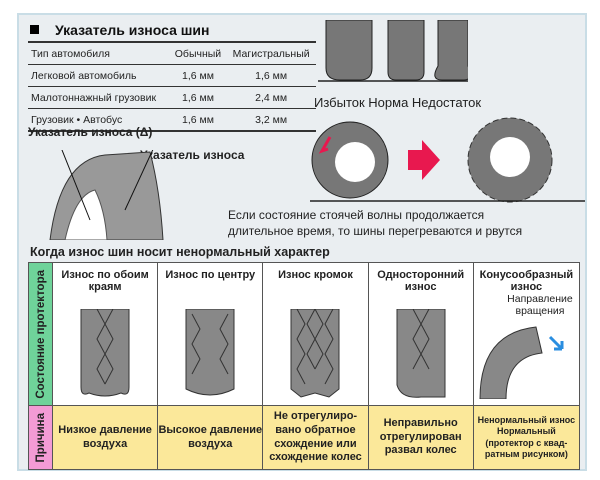 The width and height of the screenshot is (600, 480). I want to click on row-label-text: Состояние протектора, so click(40, 334).